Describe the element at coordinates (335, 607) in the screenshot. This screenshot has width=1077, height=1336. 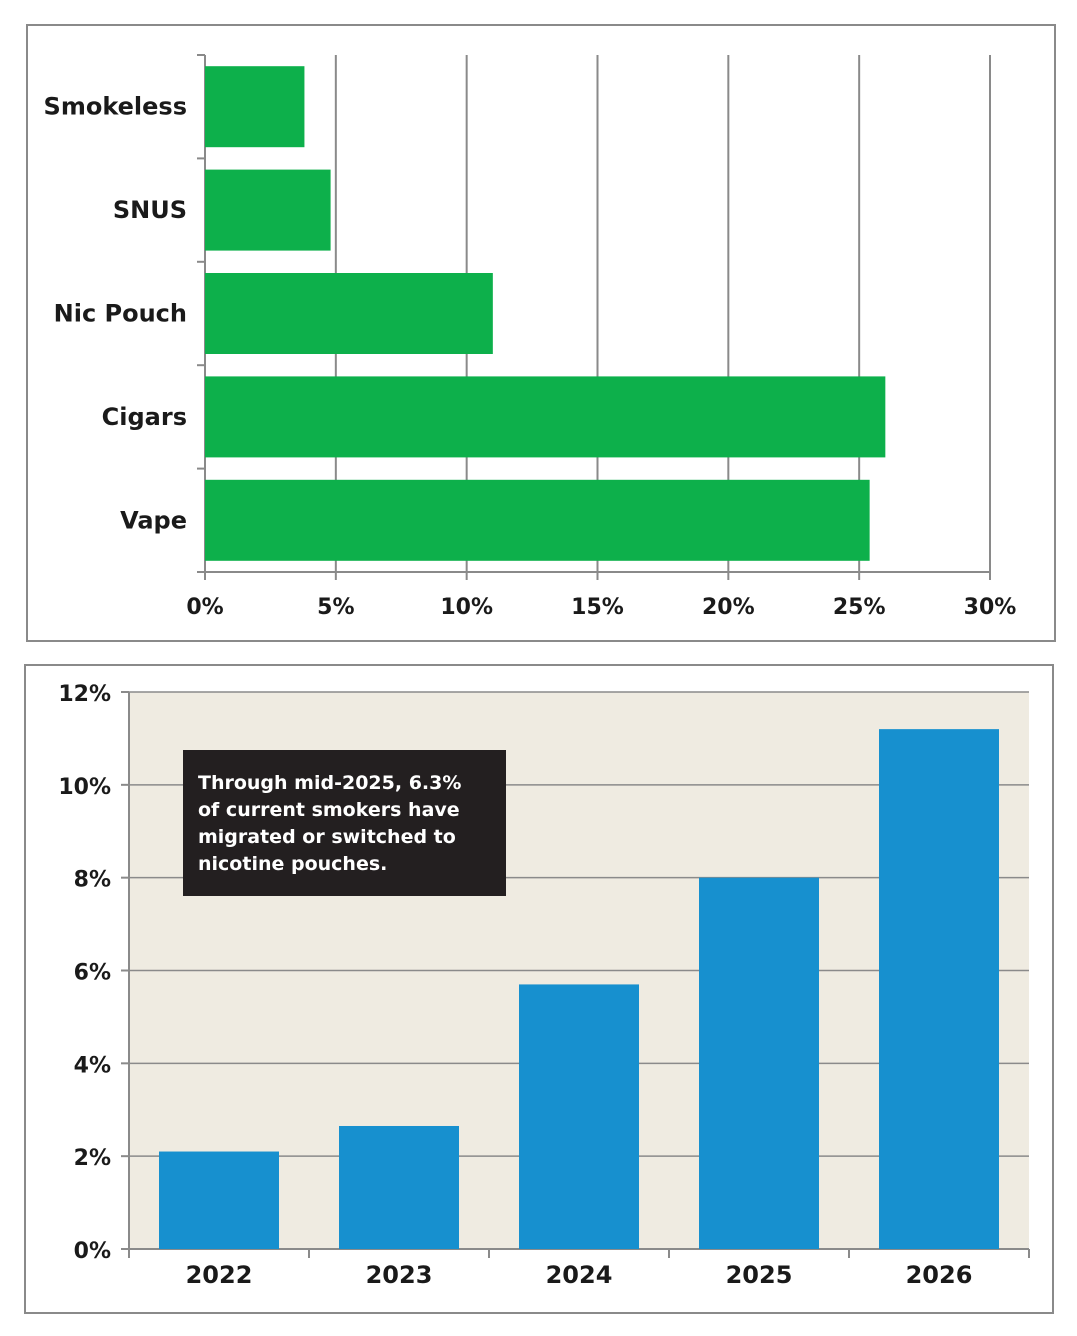
I see `top-x-tick-label: 5%` at that location.